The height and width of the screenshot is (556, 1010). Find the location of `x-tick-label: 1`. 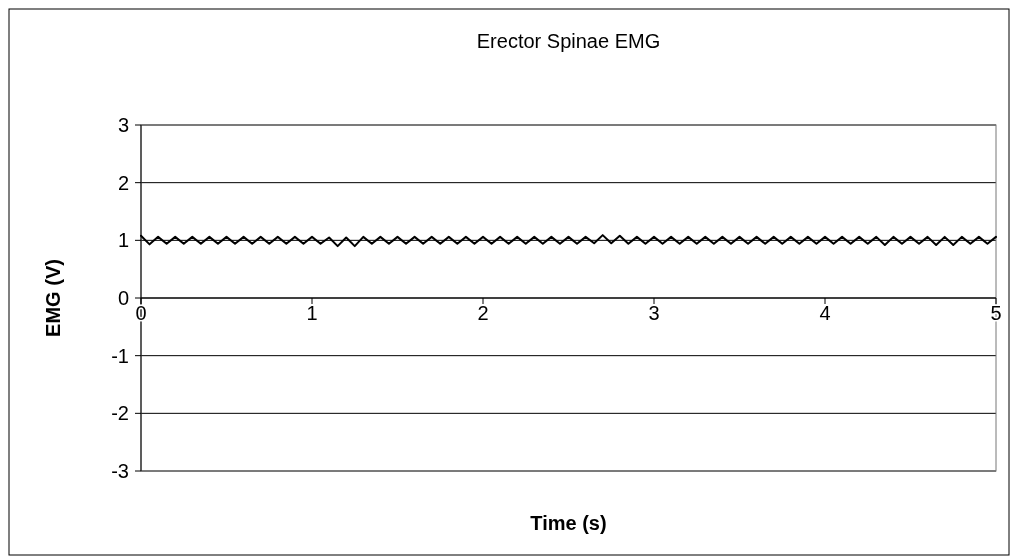

x-tick-label: 1 is located at coordinates (312, 313).